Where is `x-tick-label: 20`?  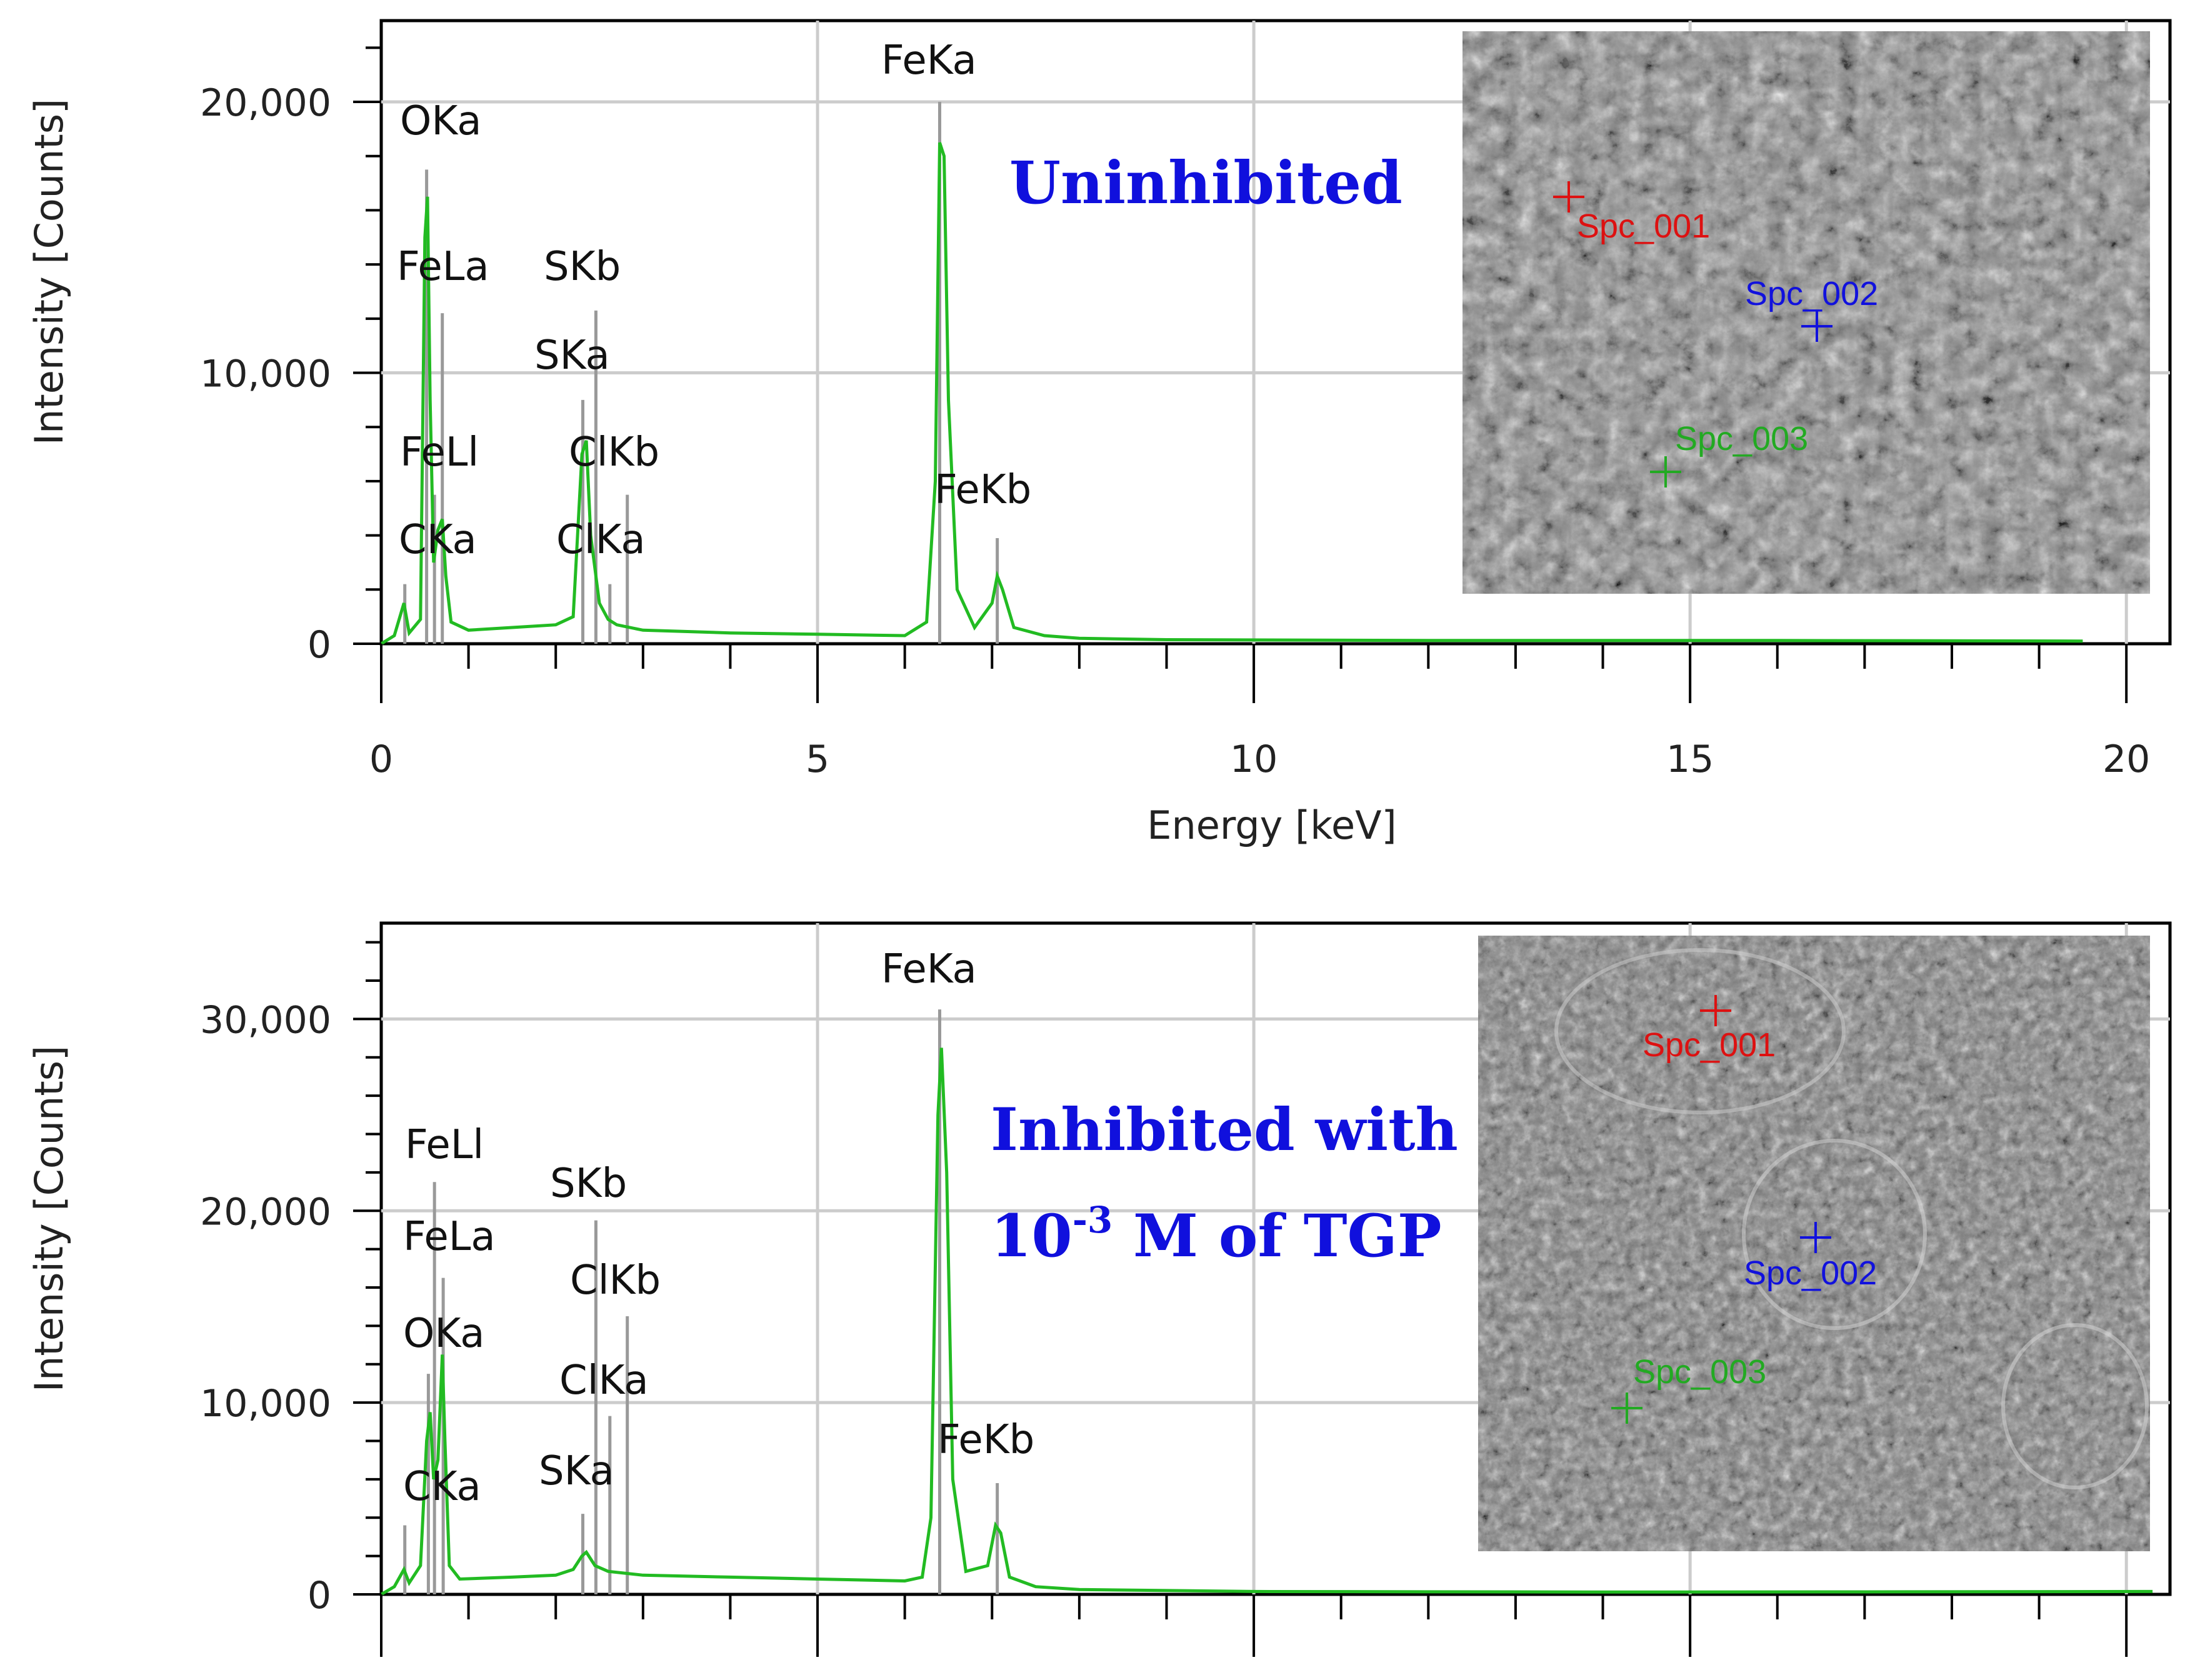 x-tick-label: 20 is located at coordinates (2126, 759).